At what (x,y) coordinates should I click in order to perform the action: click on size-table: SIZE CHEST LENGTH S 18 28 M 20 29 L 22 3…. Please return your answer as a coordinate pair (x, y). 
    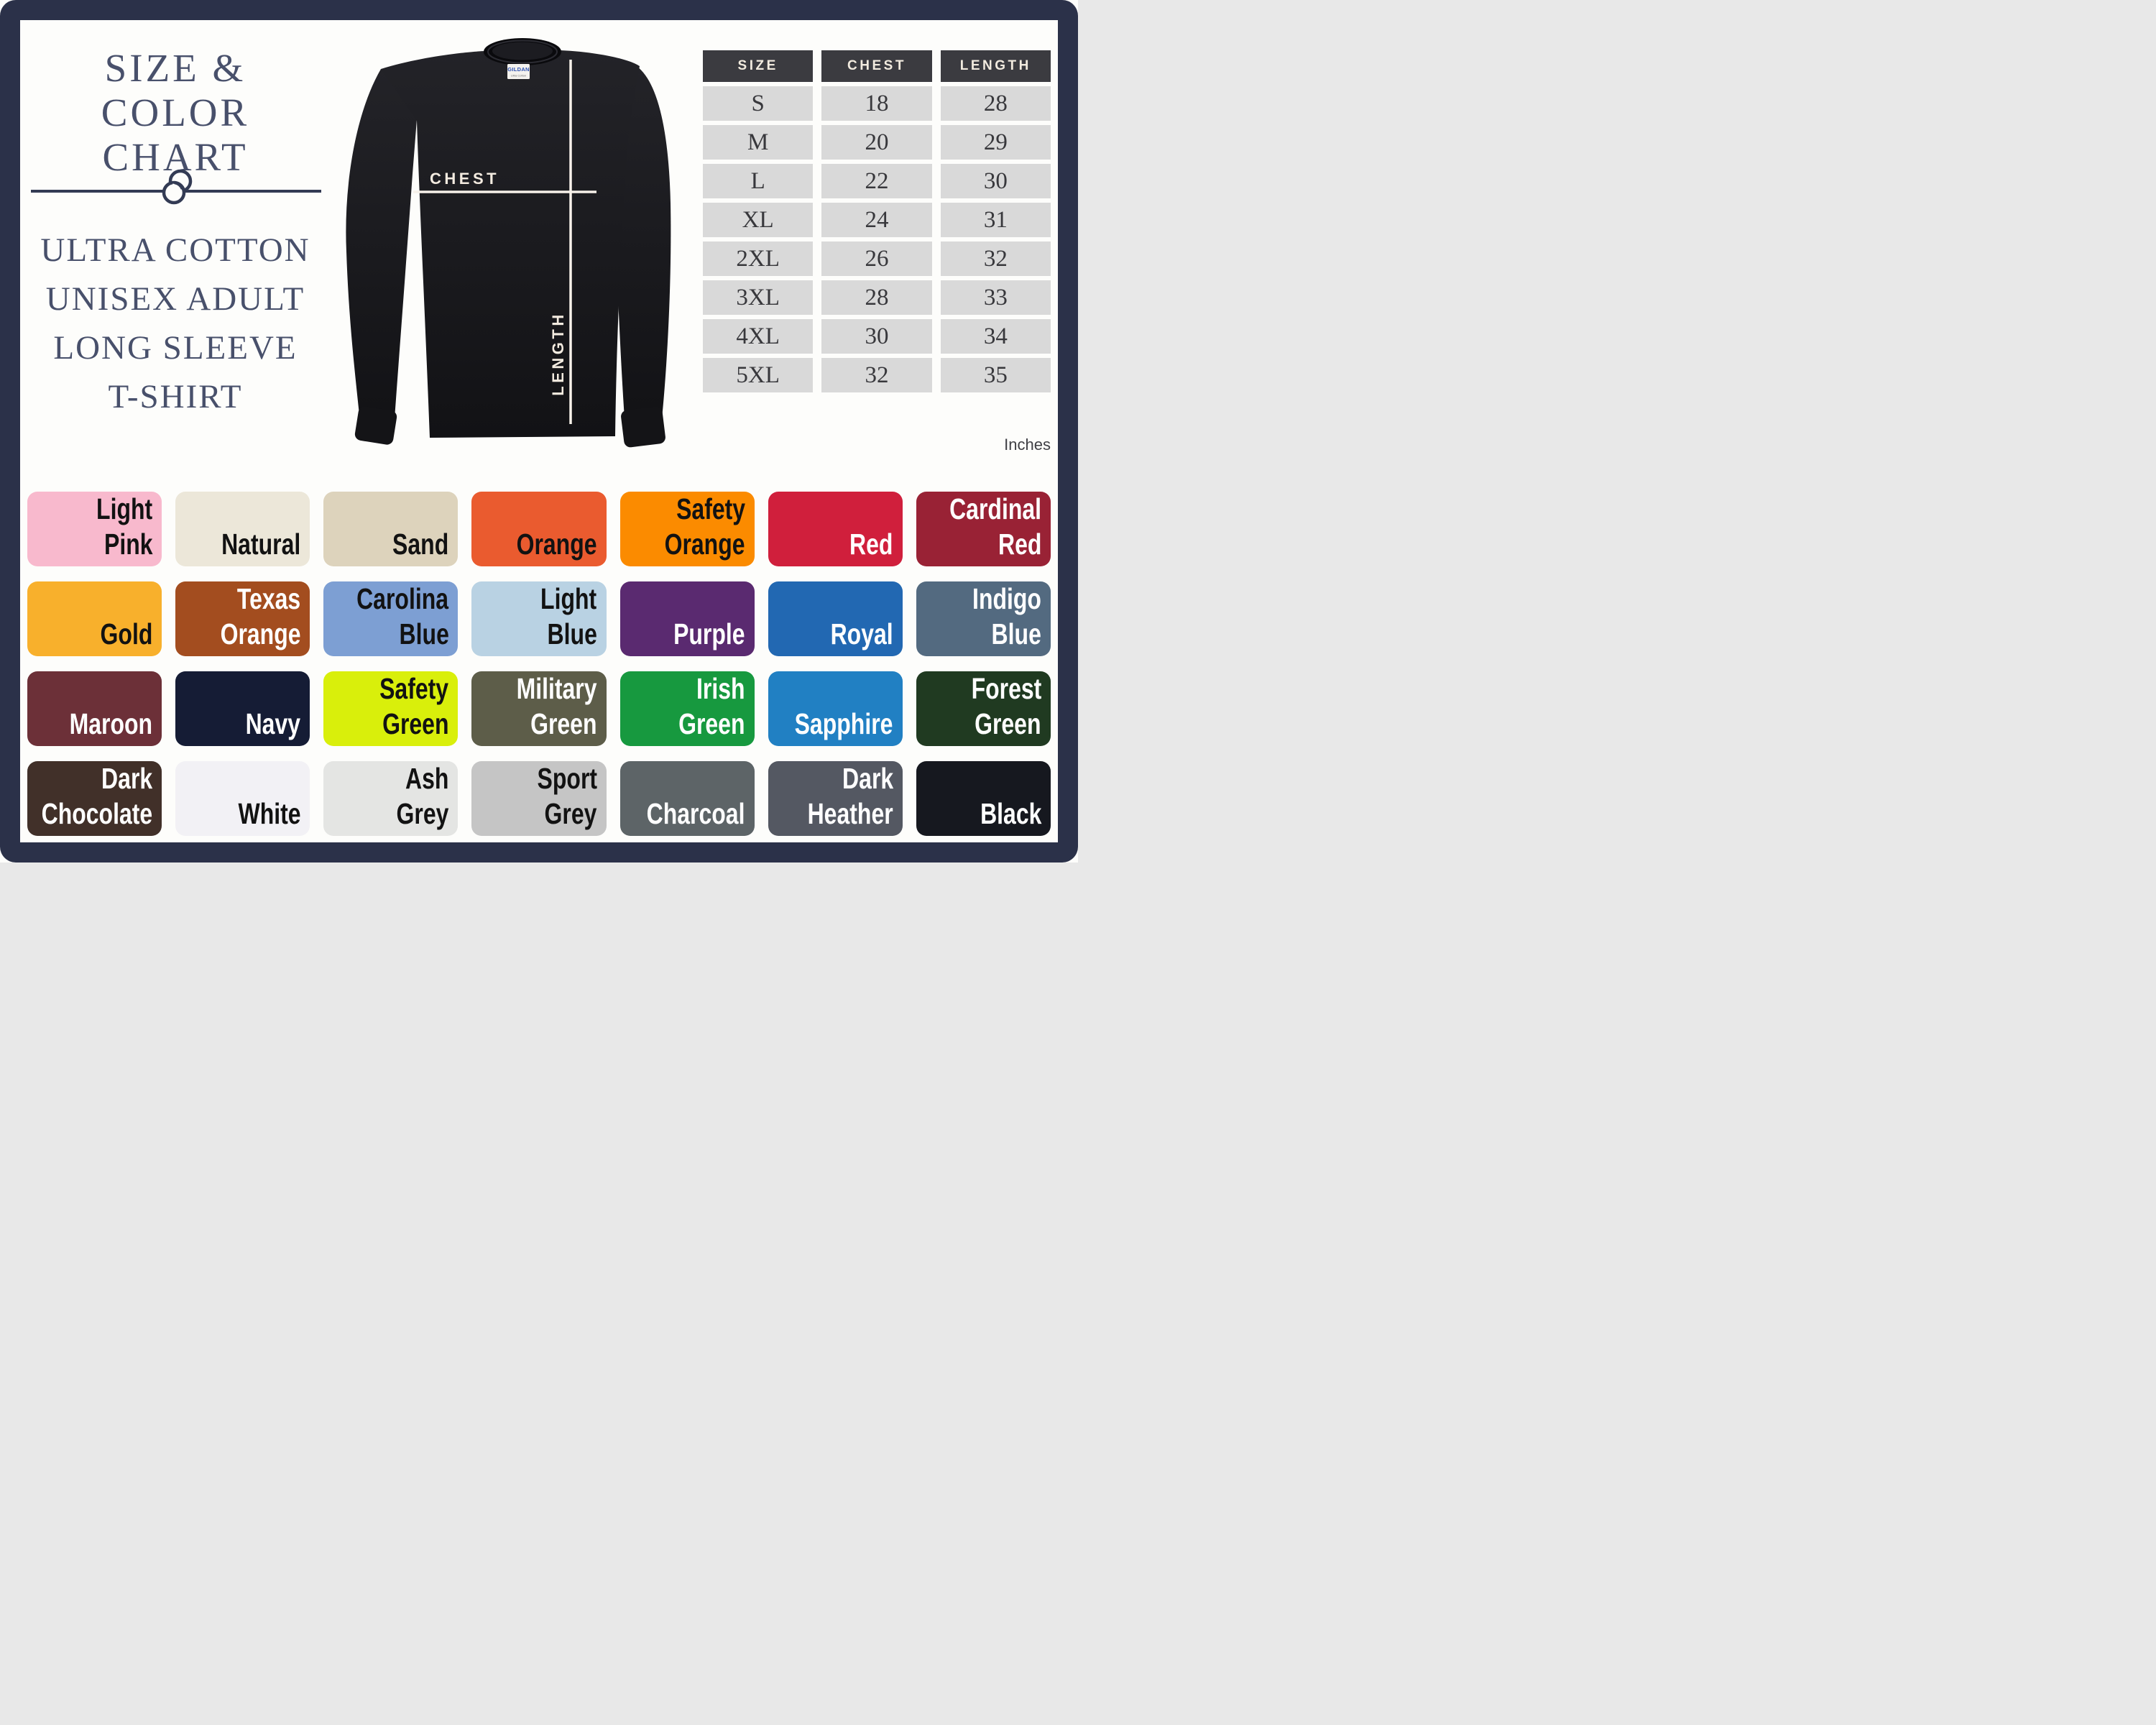
    Looking at the image, I should click on (877, 221).